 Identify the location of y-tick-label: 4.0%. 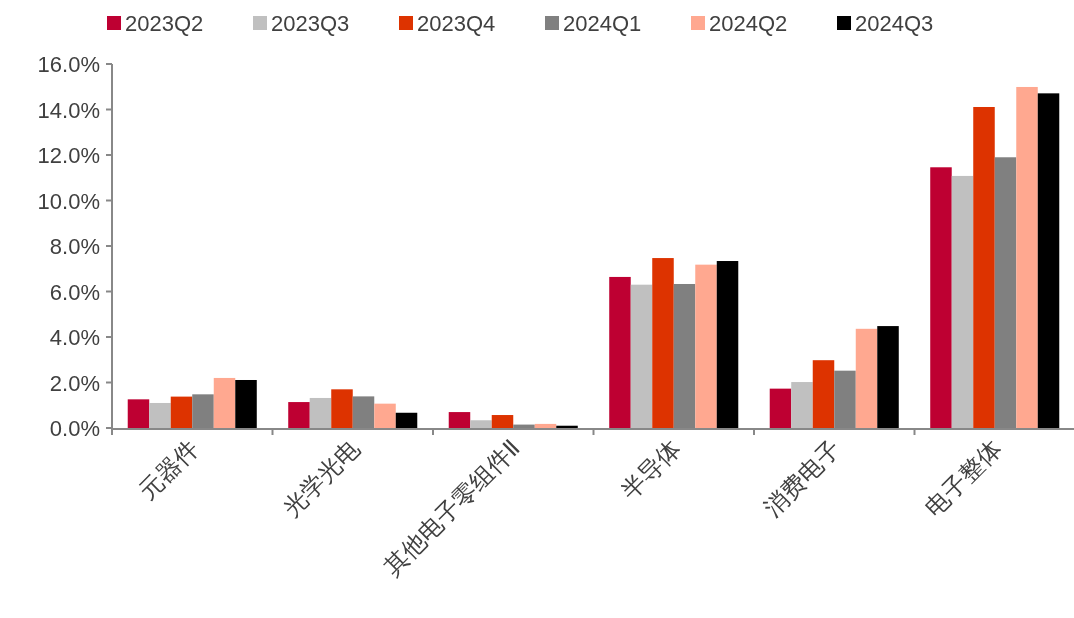
(74, 337).